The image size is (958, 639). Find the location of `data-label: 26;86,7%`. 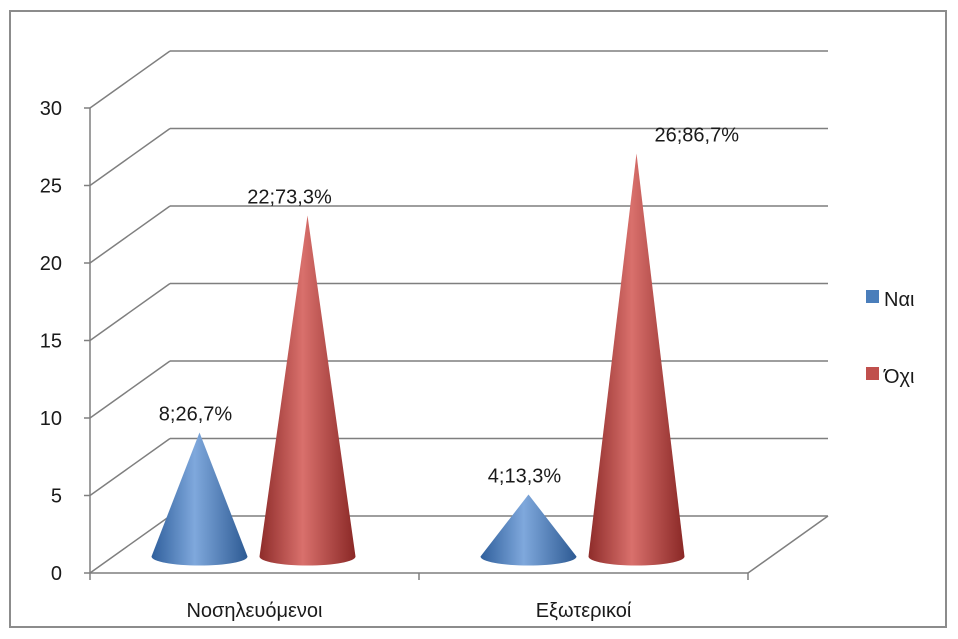

data-label: 26;86,7% is located at coordinates (697, 136).